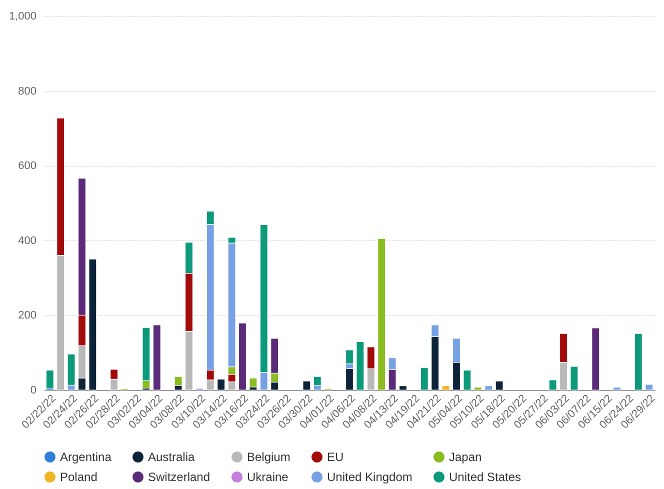  I want to click on y-tick-label: 600, so click(27, 166).